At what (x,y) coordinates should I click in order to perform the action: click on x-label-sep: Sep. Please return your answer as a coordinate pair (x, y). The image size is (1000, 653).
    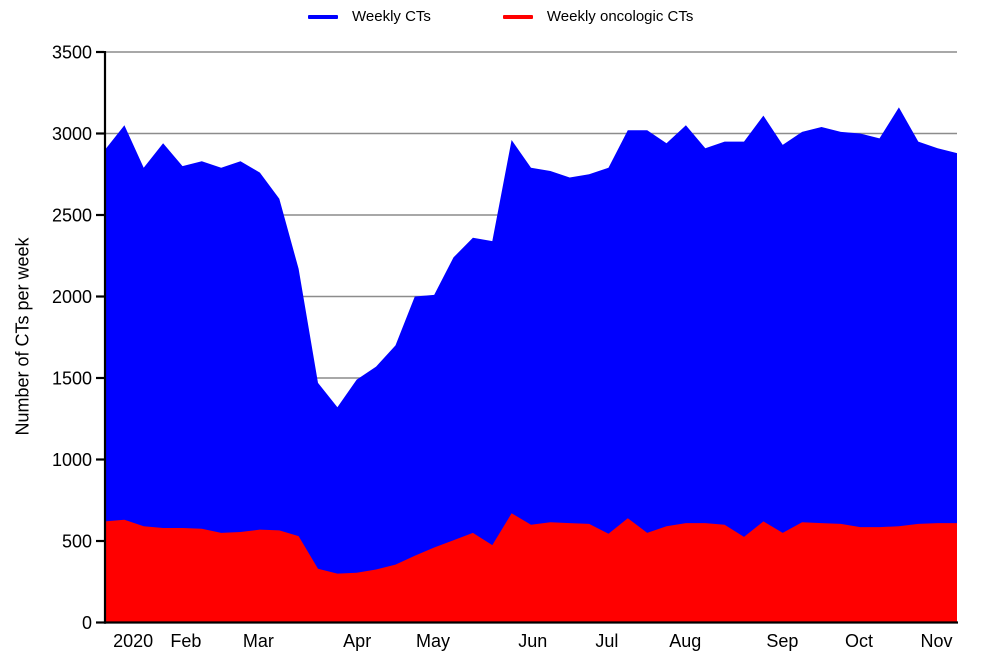
    Looking at the image, I should click on (782, 641).